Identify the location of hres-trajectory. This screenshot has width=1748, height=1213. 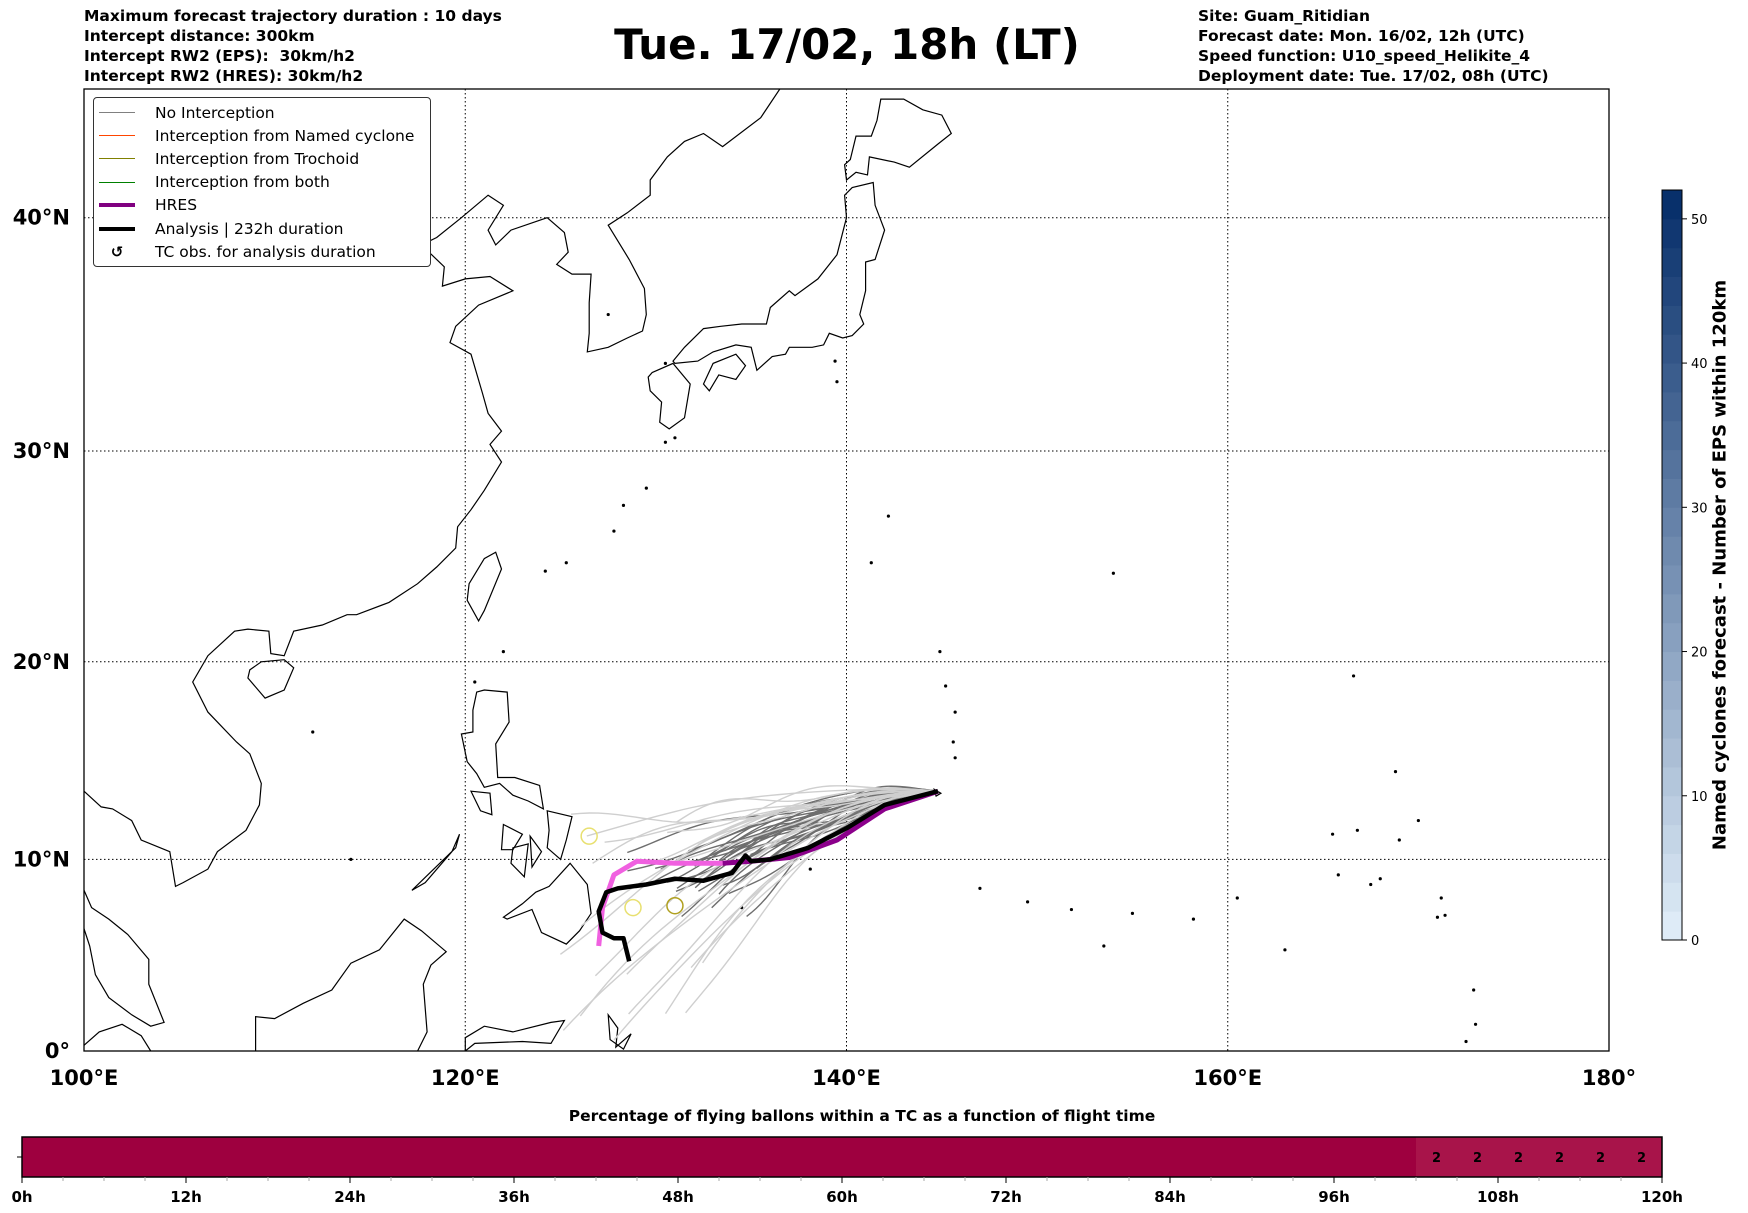
(830, 827).